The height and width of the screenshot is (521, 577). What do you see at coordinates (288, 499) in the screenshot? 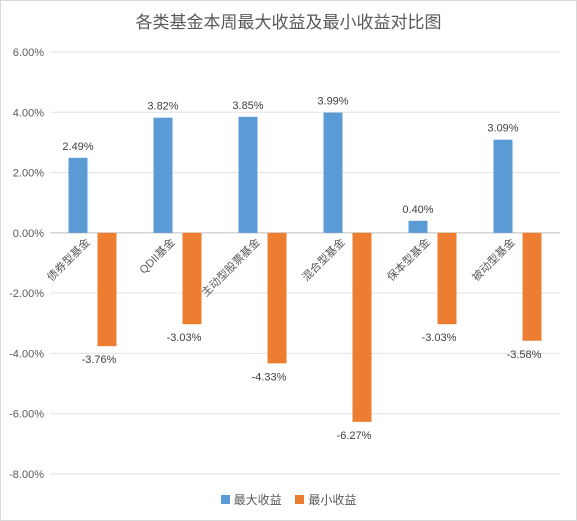
I see `chart-legend: 最大收益 最小收益` at bounding box center [288, 499].